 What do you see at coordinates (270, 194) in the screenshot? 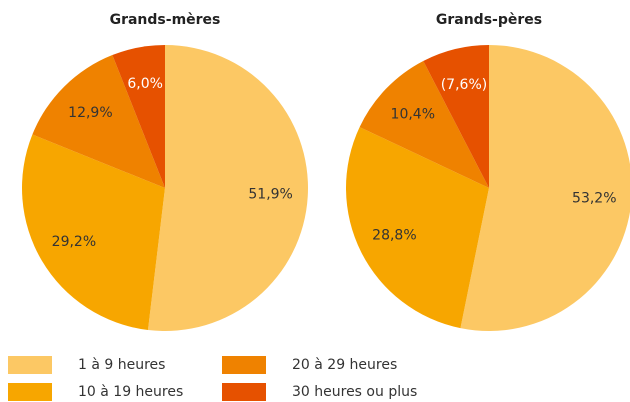
I see `data-label: 51,9%` at bounding box center [270, 194].